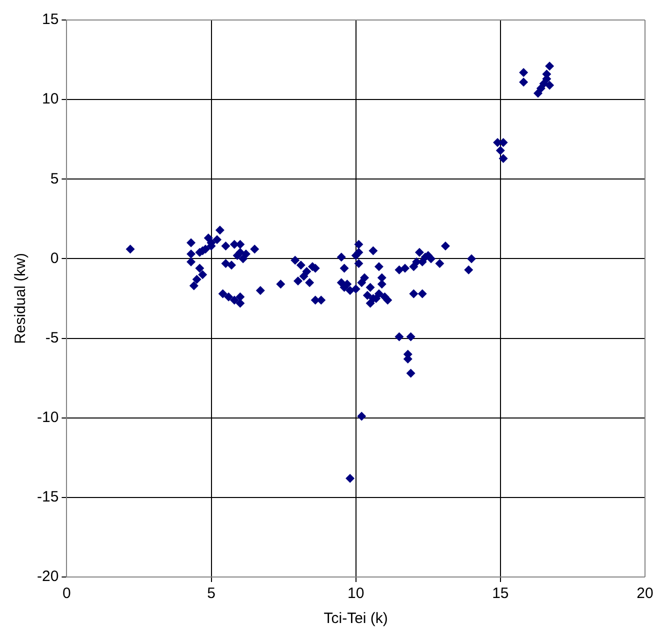  Describe the element at coordinates (54, 179) in the screenshot. I see `y-tick-label: 5` at that location.